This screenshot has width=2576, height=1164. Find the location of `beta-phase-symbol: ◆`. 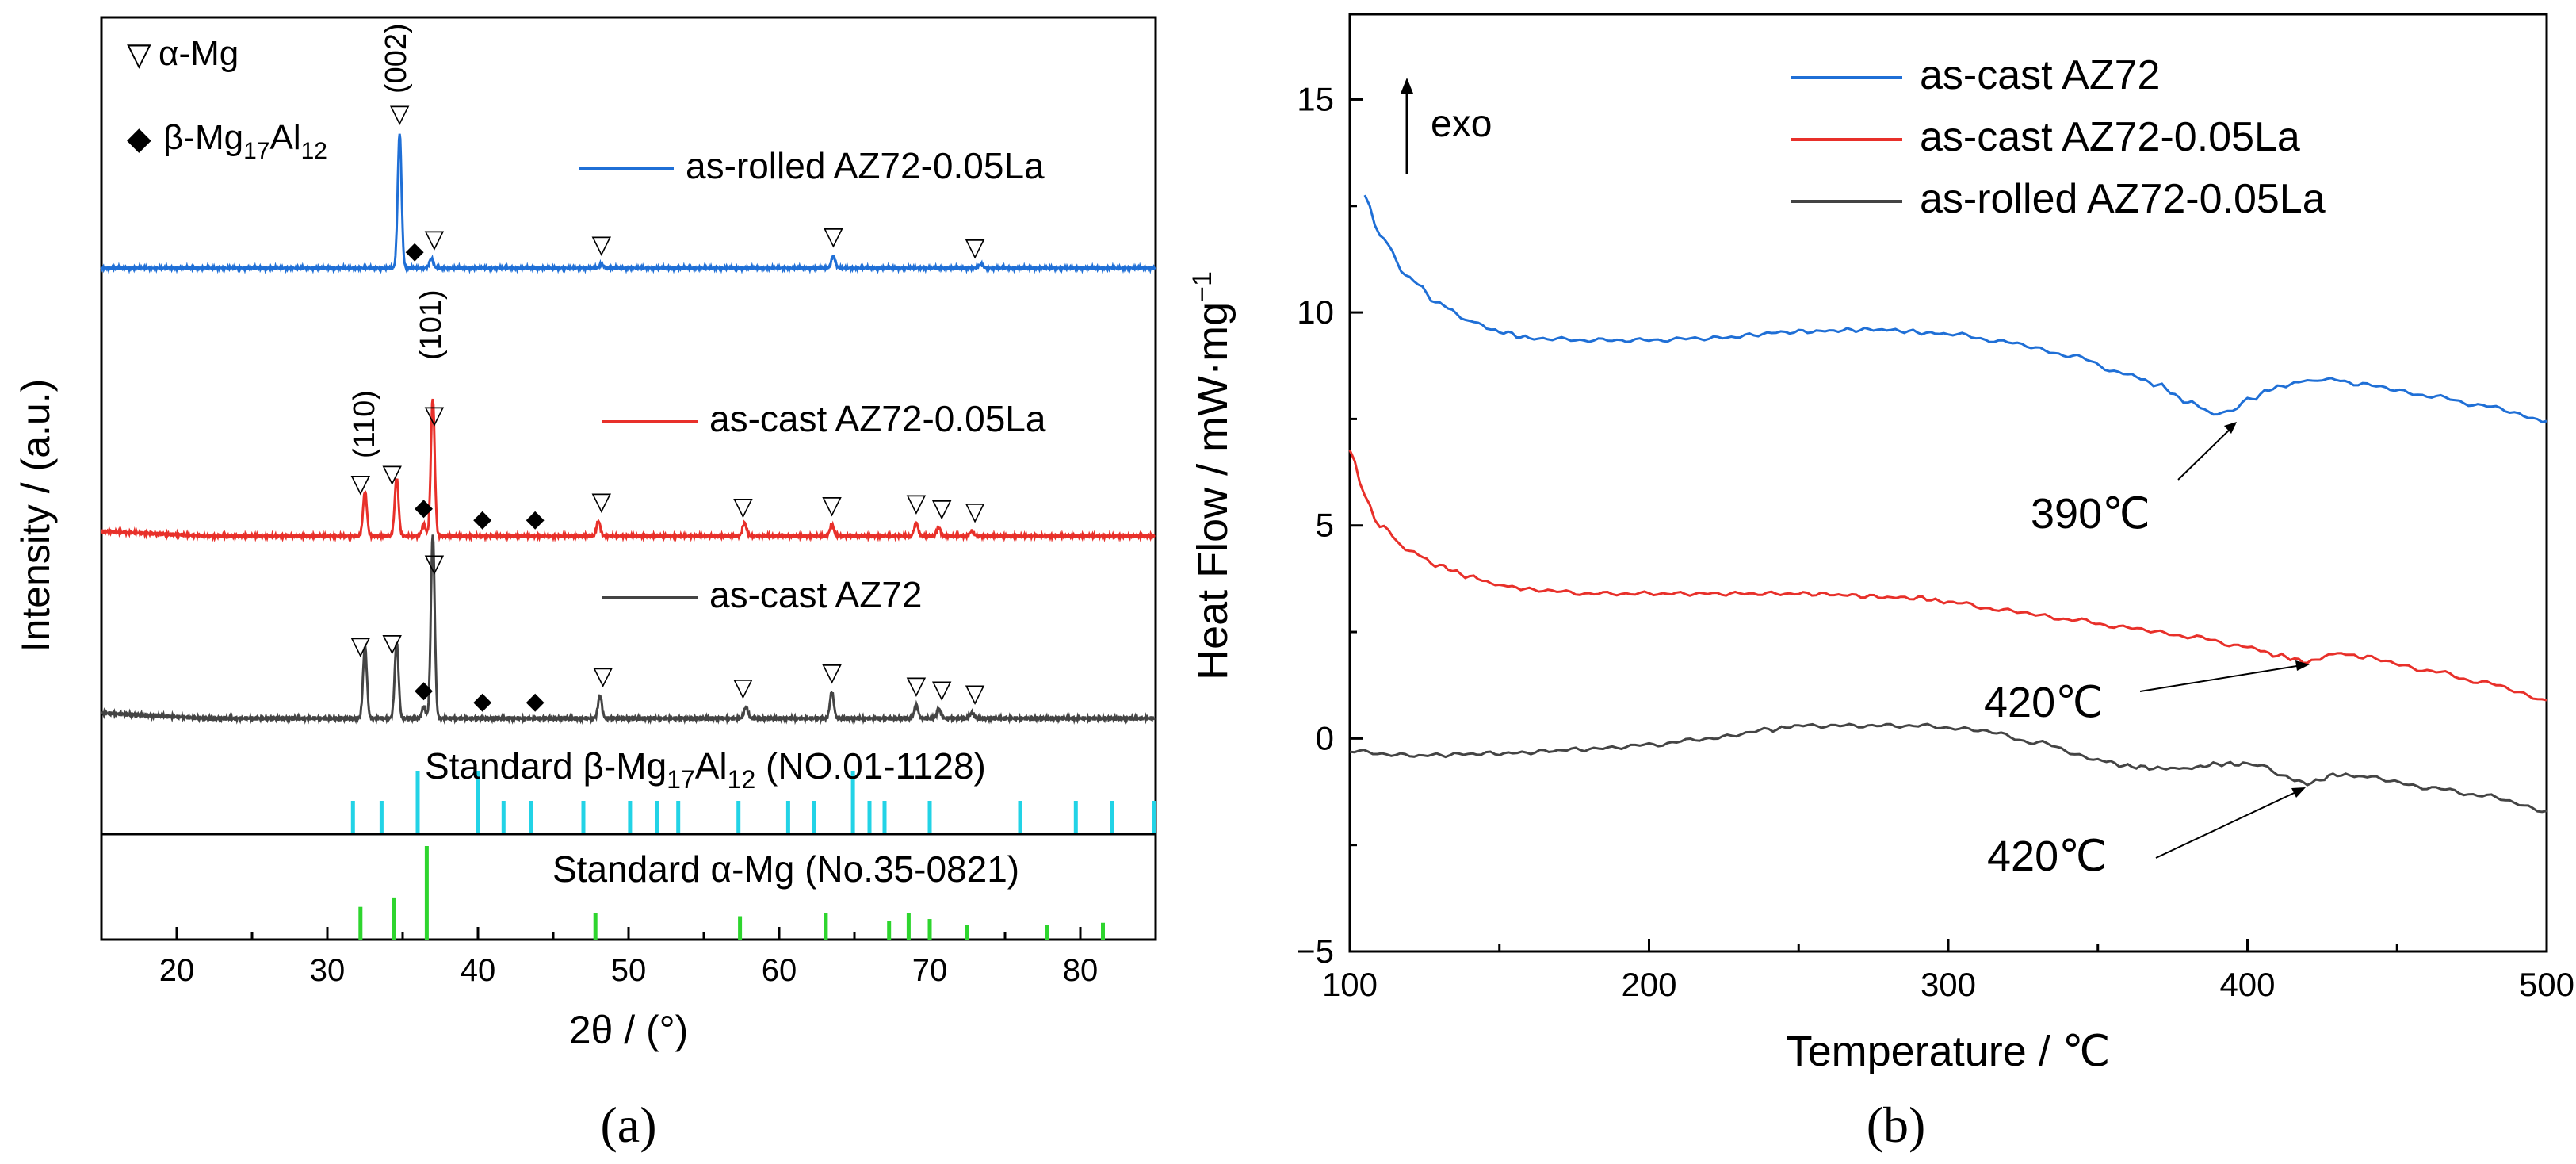

beta-phase-symbol: ◆ is located at coordinates (139, 138).